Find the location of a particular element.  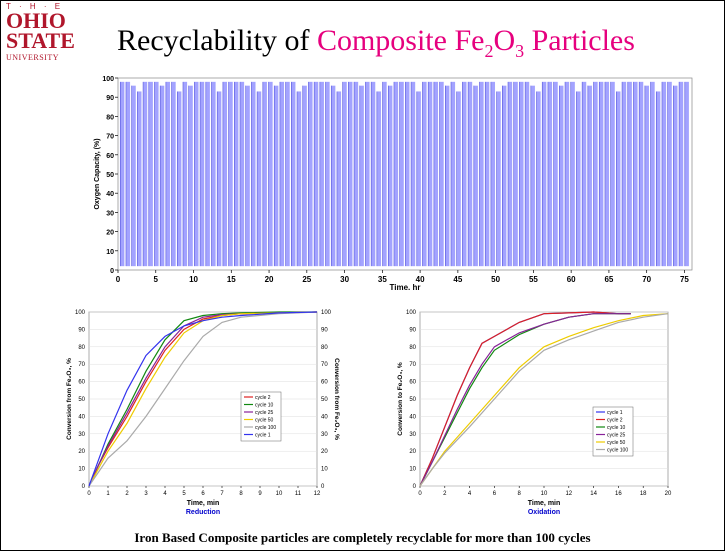

y-tick-label: 80 is located at coordinates (110, 117).